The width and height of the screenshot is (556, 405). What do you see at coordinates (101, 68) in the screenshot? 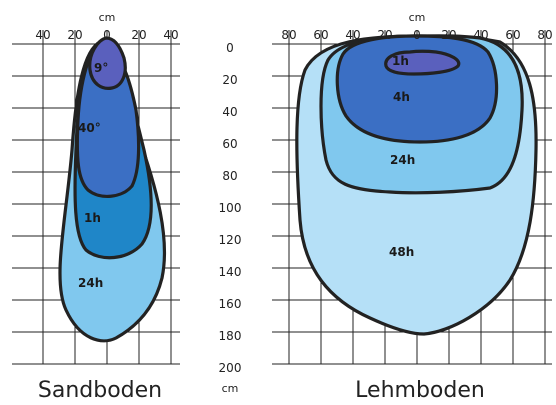
I see `left-zone-label-9: 9°` at bounding box center [101, 68].